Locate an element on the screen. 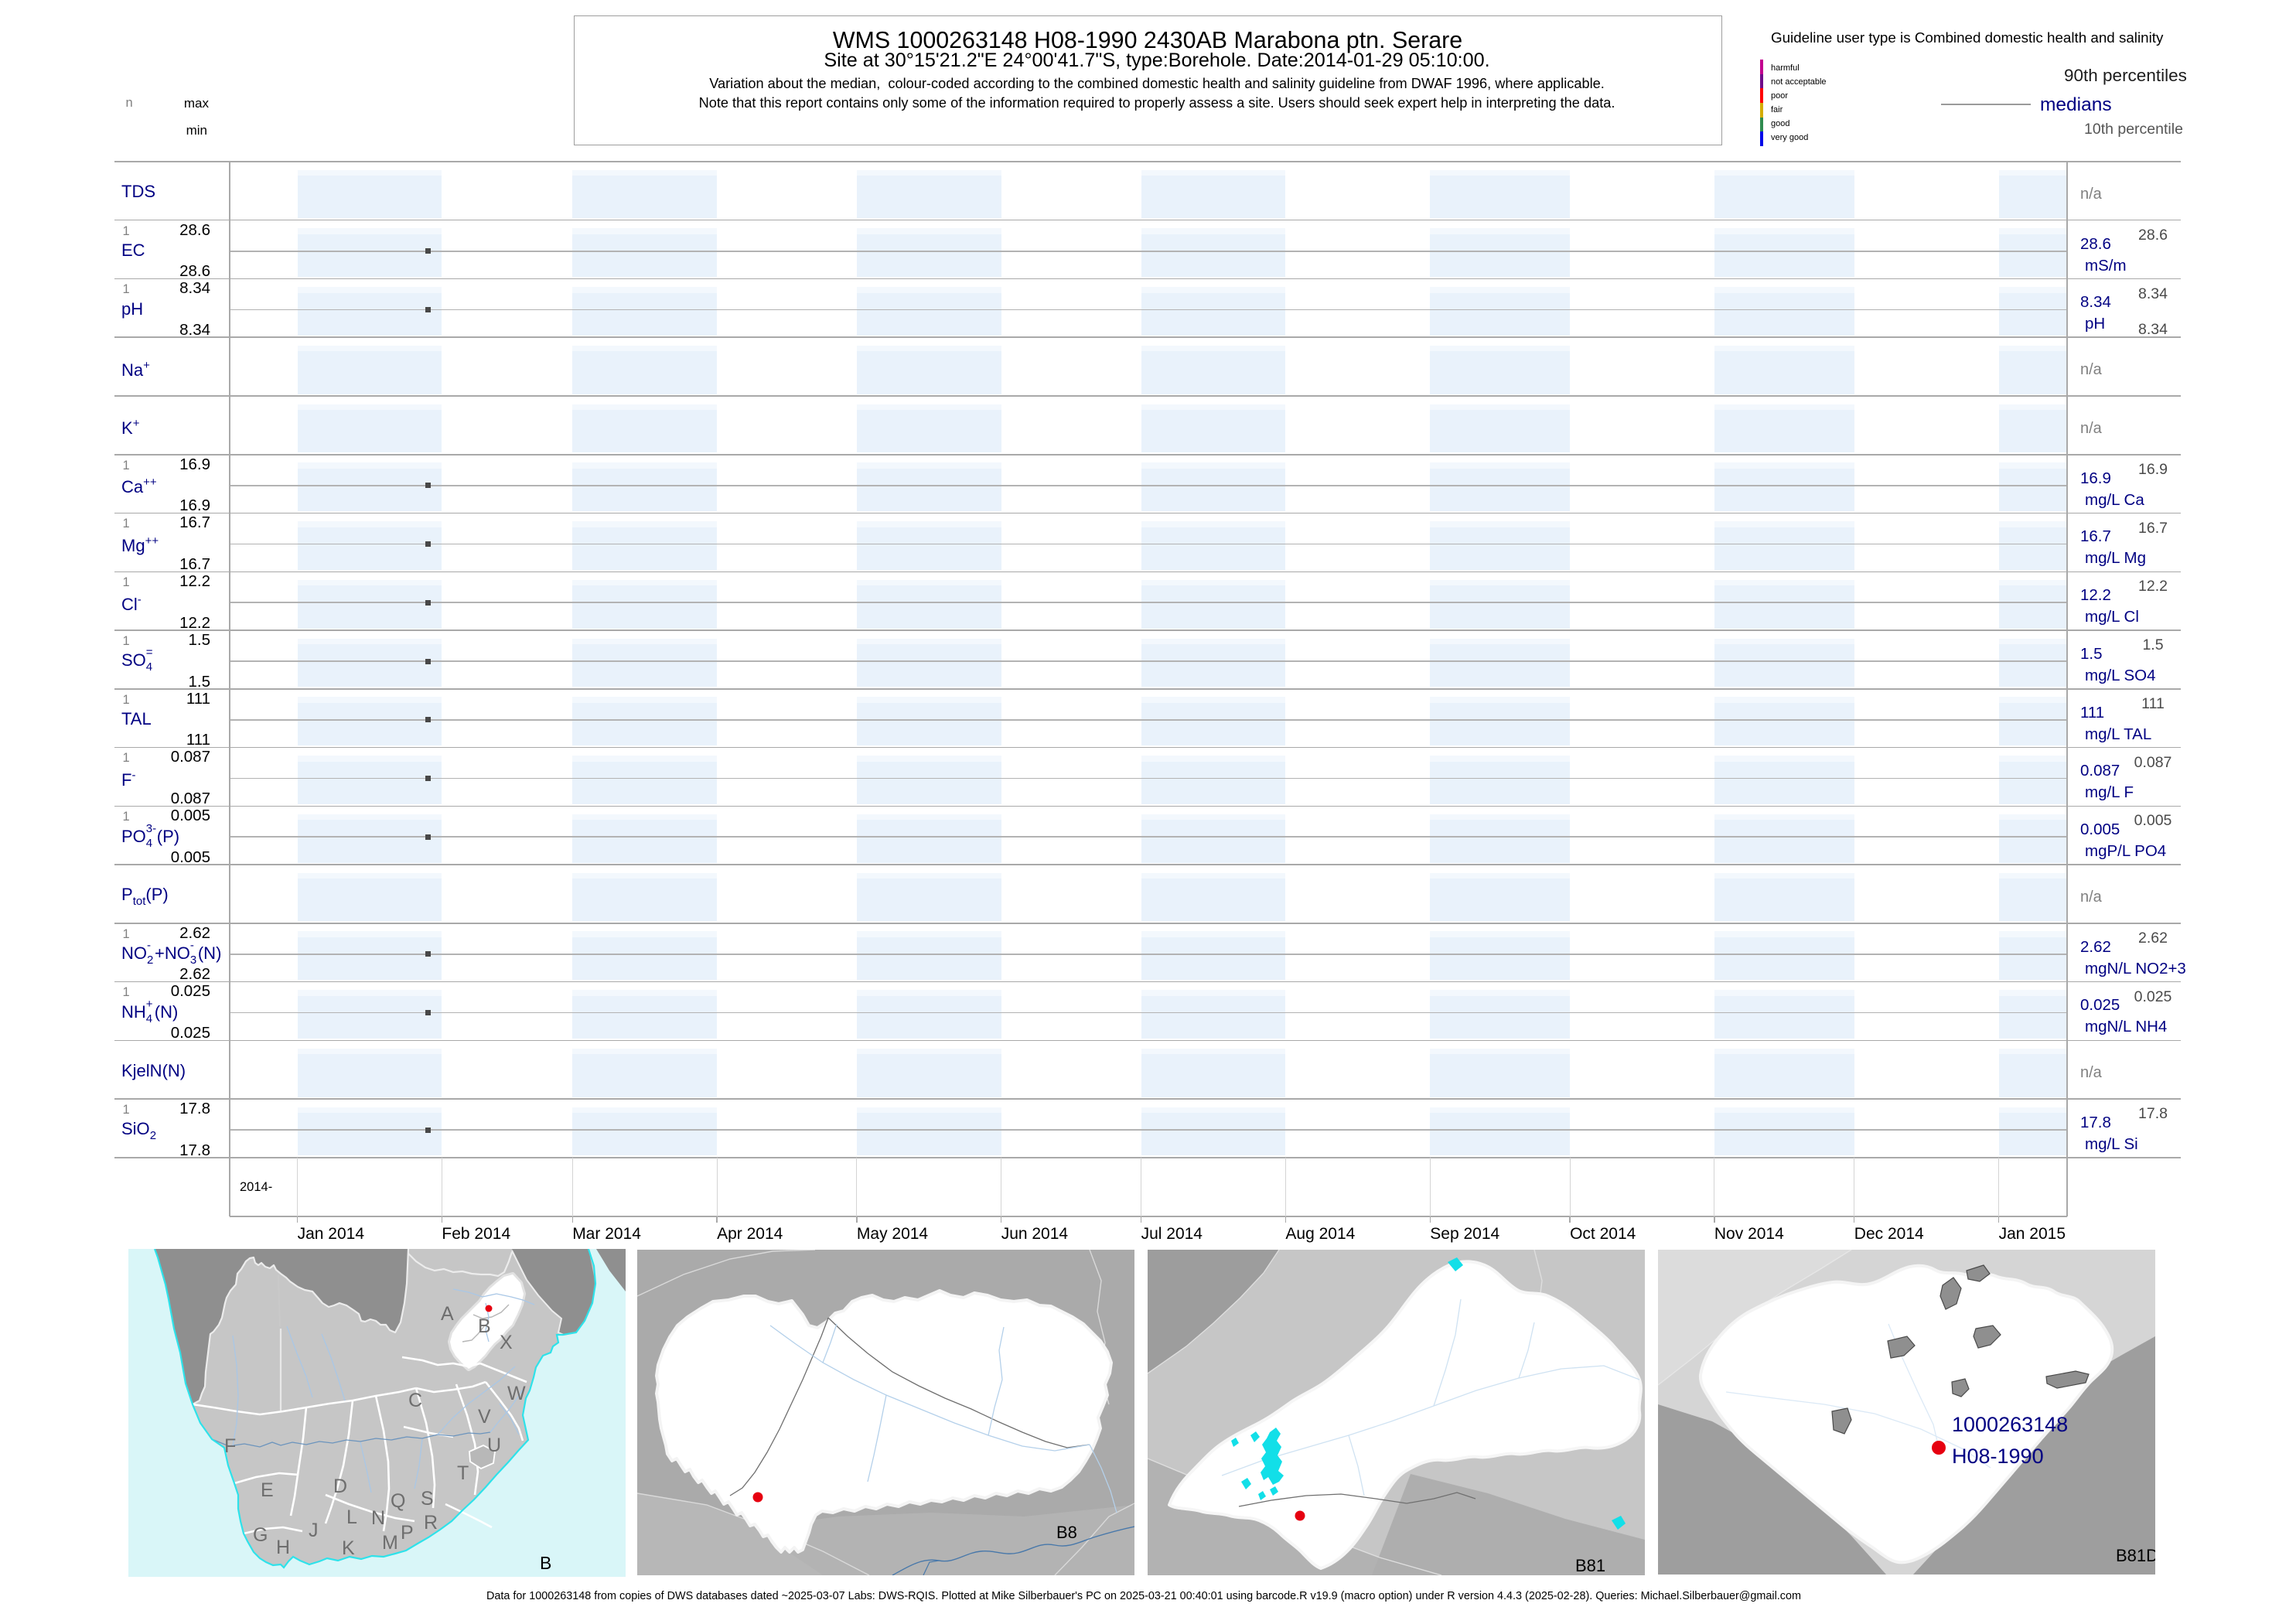  svg-text: M is located at coordinates (390, 1543).